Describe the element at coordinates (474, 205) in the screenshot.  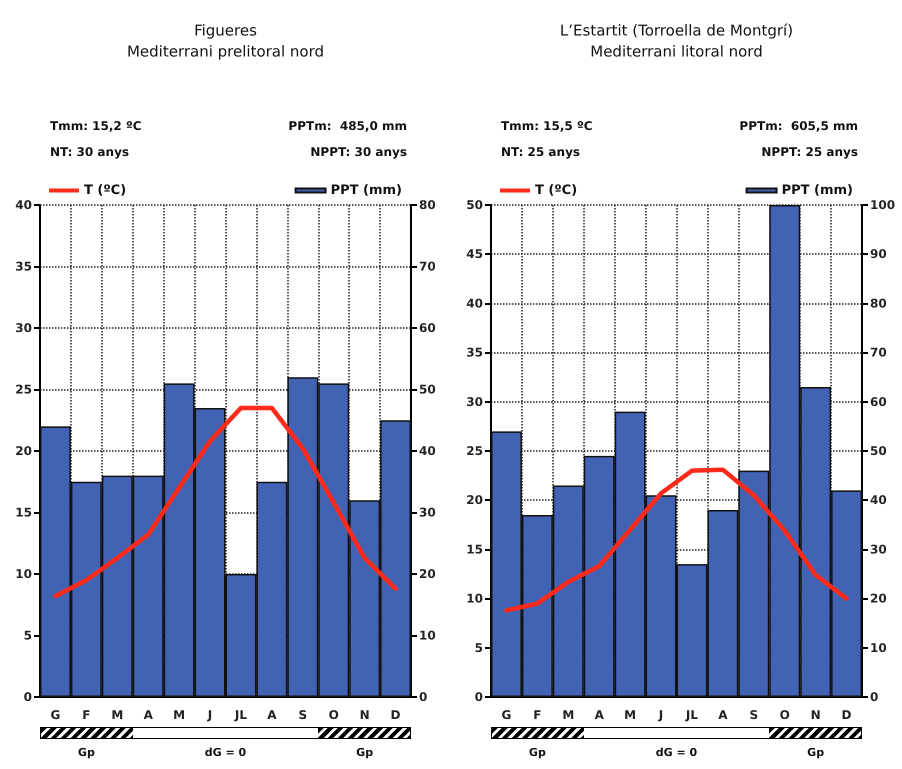
I see `y-tick-label: 50` at that location.